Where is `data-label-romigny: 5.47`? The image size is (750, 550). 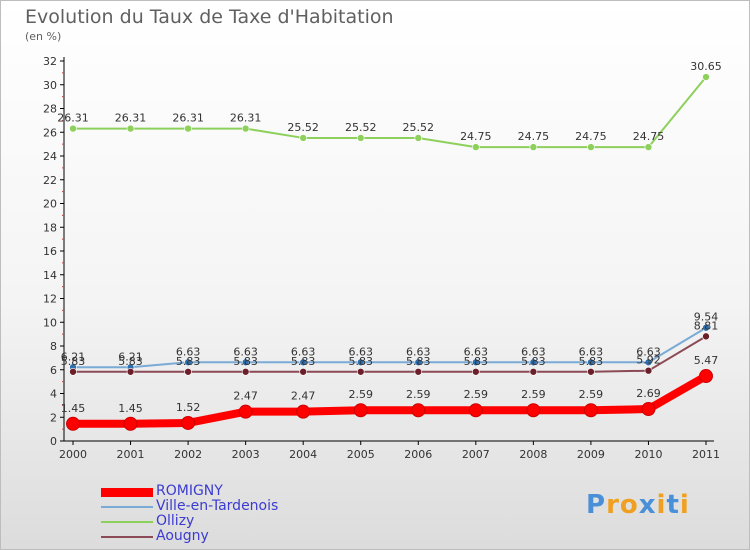 data-label-romigny: 5.47 is located at coordinates (706, 360).